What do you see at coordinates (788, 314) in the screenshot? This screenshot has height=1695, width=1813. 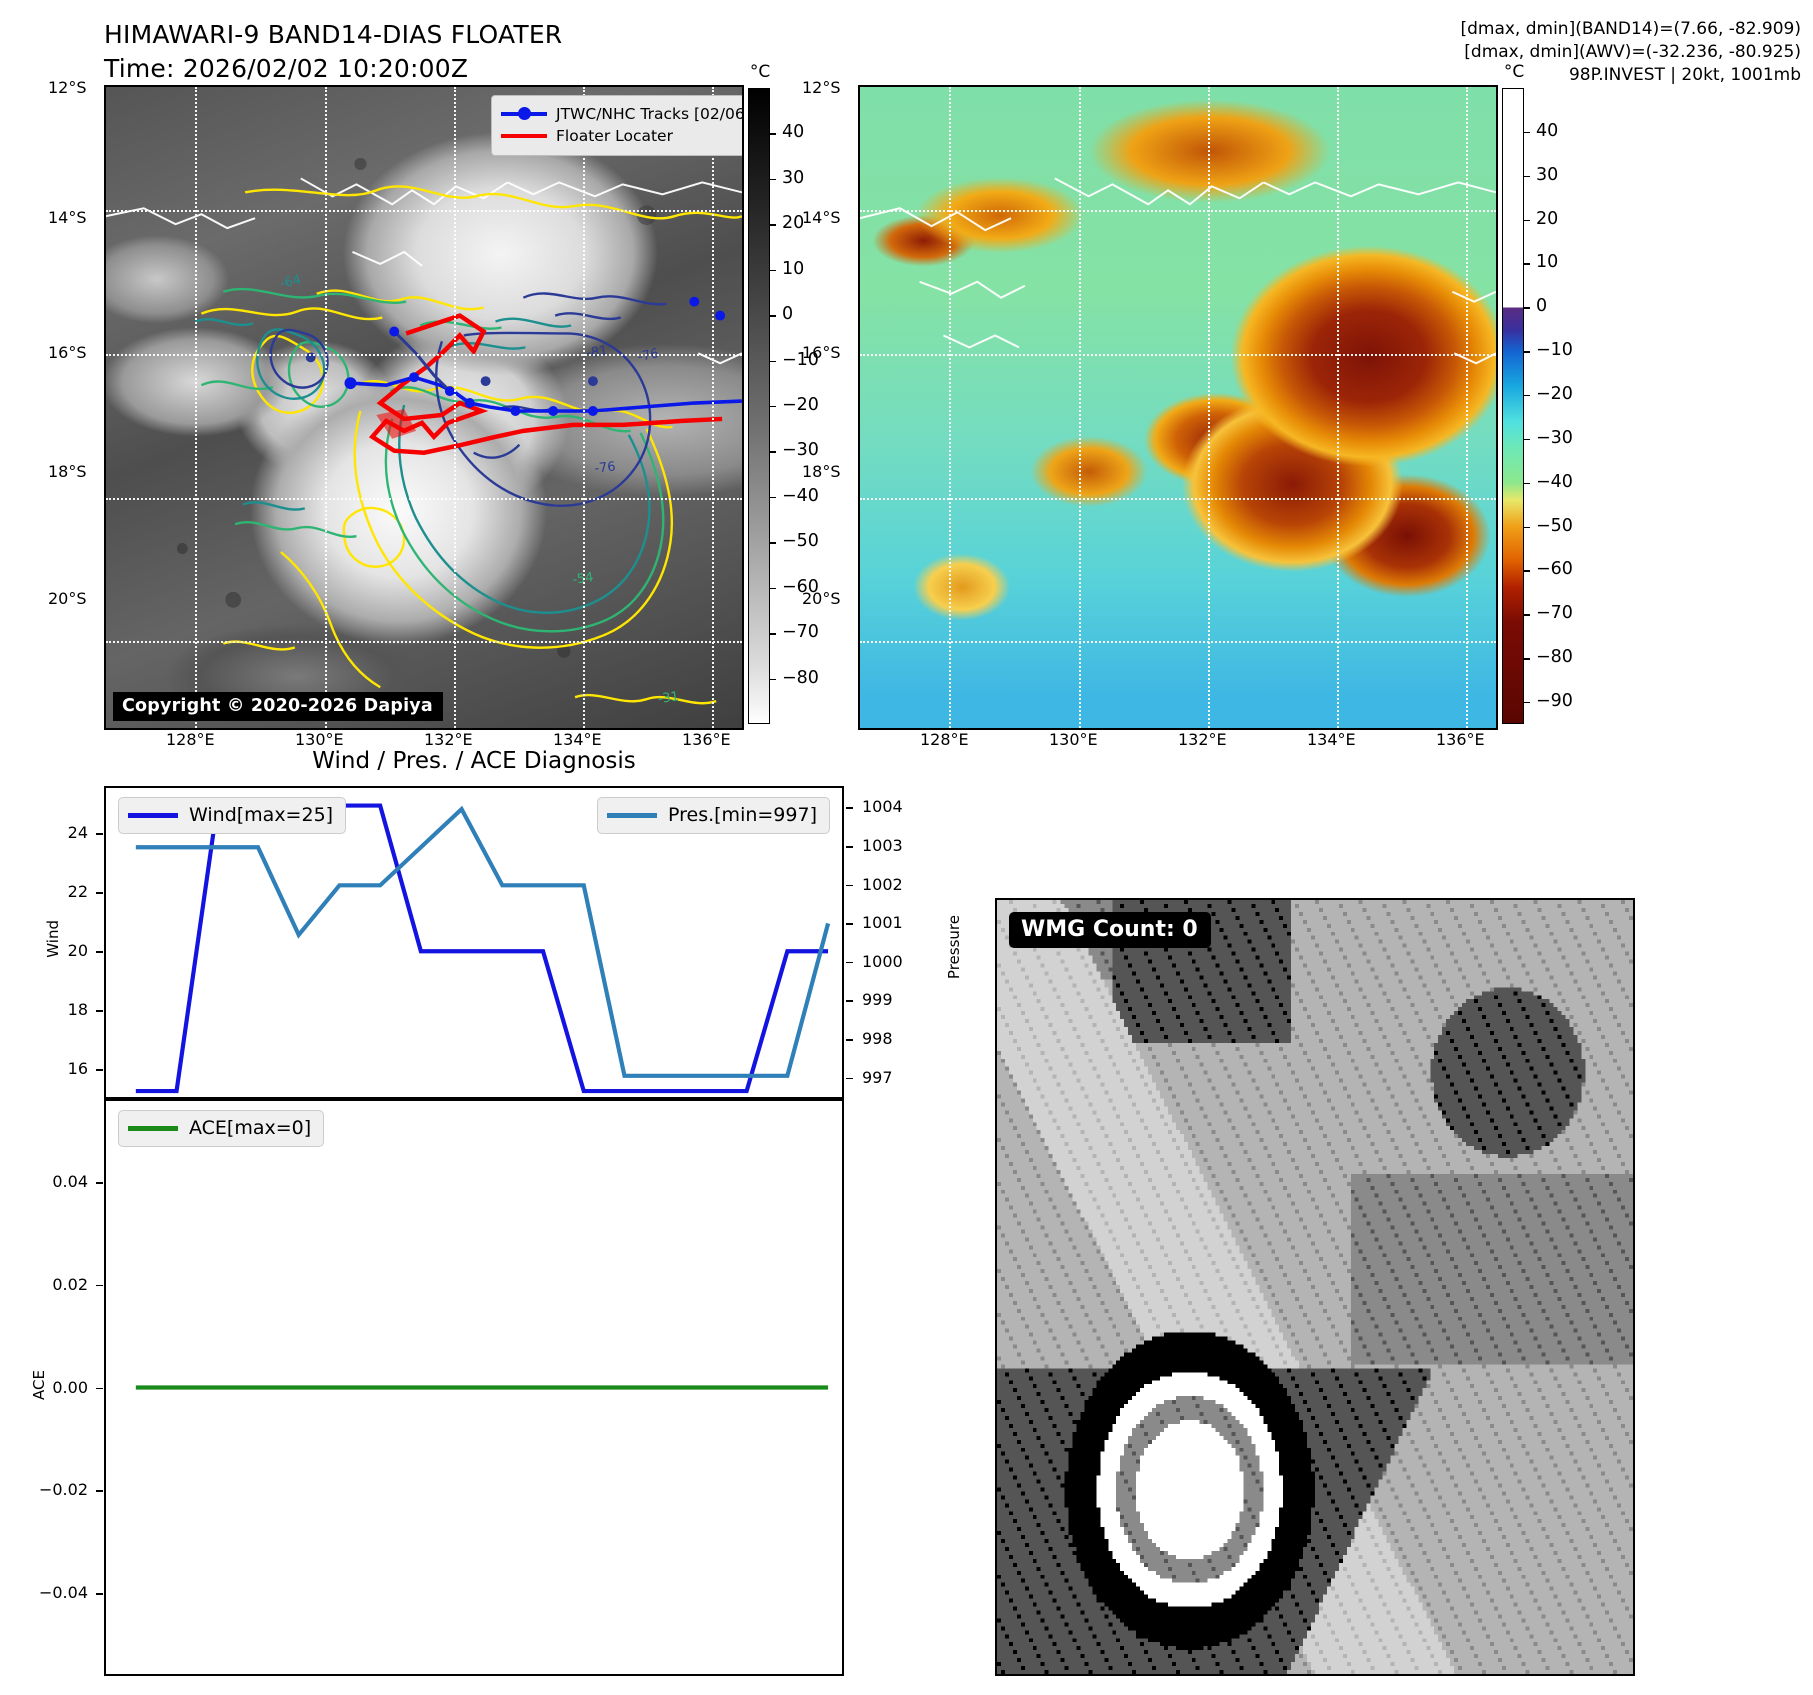 I see `colorbar-tick-label: 0` at bounding box center [788, 314].